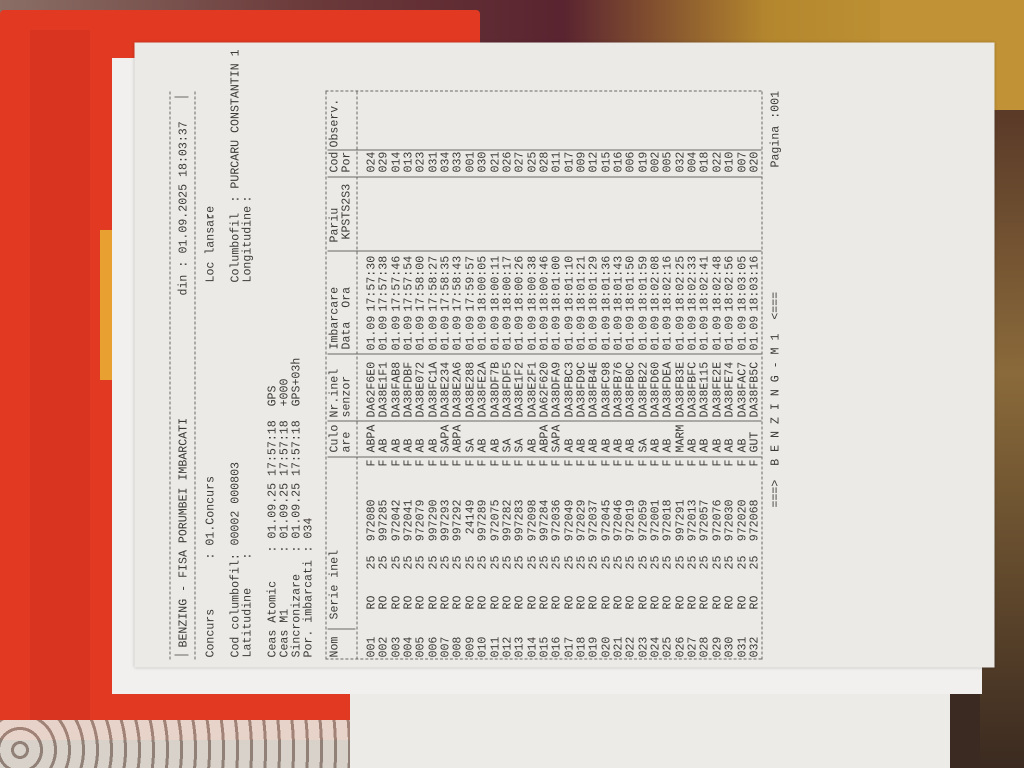  What do you see at coordinates (483, 520) in the screenshot?
I see `cell-inel: 997289` at bounding box center [483, 520].